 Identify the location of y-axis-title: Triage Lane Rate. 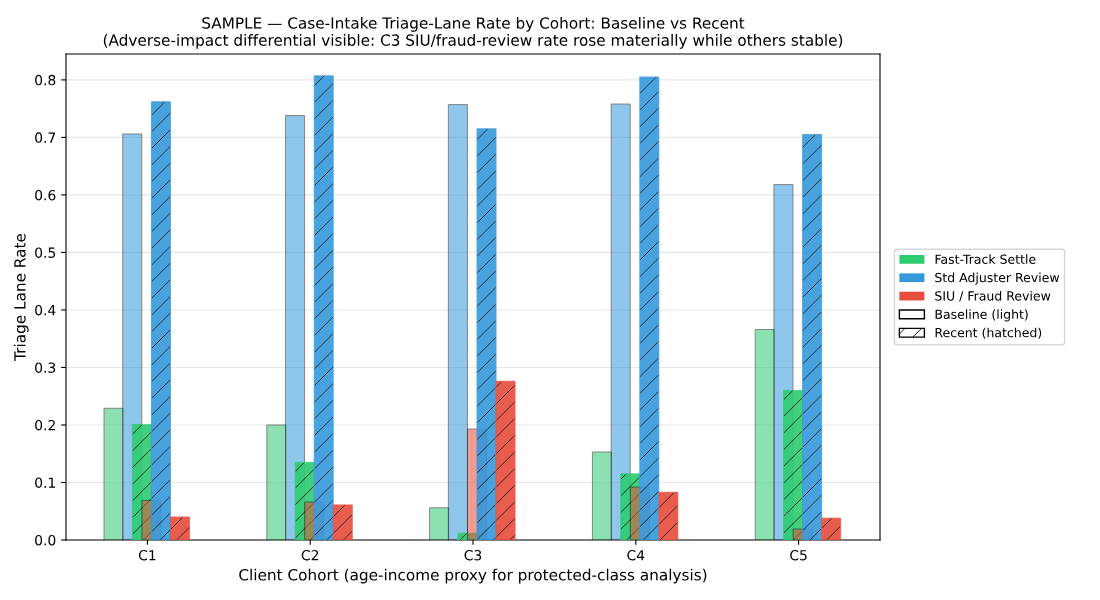
(21, 297).